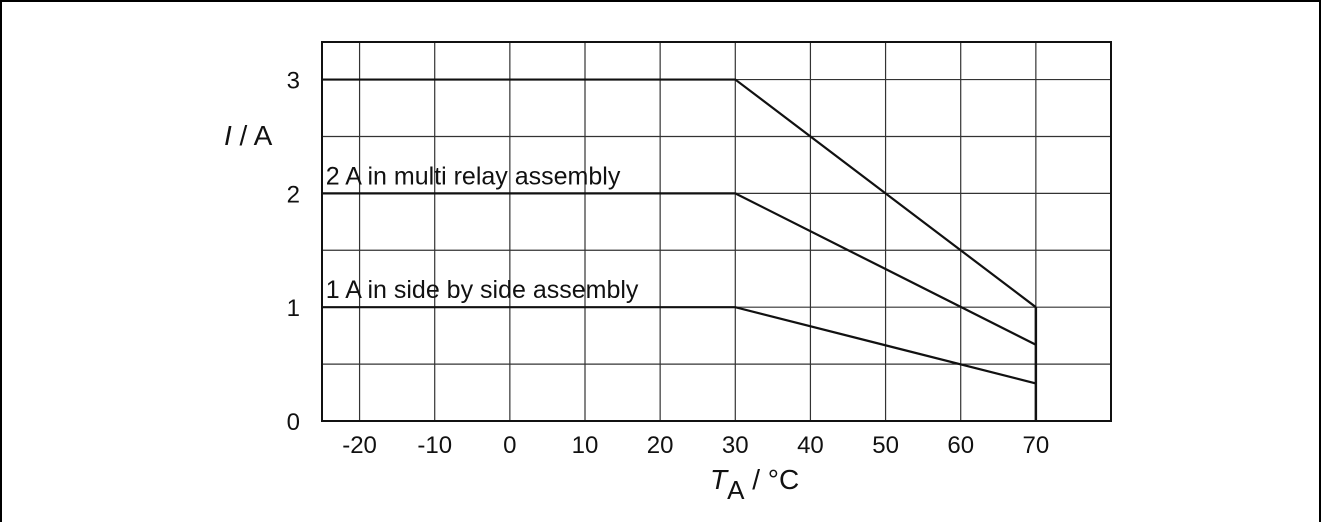 The image size is (1321, 522). I want to click on y-axis-label: I / A, so click(248, 135).